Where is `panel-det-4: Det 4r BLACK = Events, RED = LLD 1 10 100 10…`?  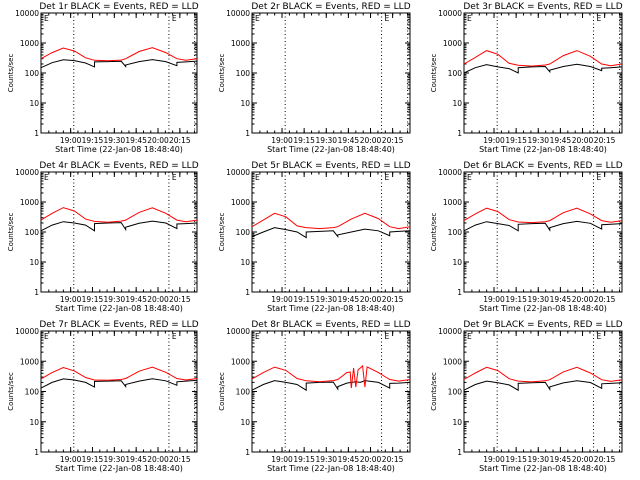 panel-det-4: Det 4r BLACK = Events, RED = LLD 1 10 100 10… is located at coordinates (103, 237).